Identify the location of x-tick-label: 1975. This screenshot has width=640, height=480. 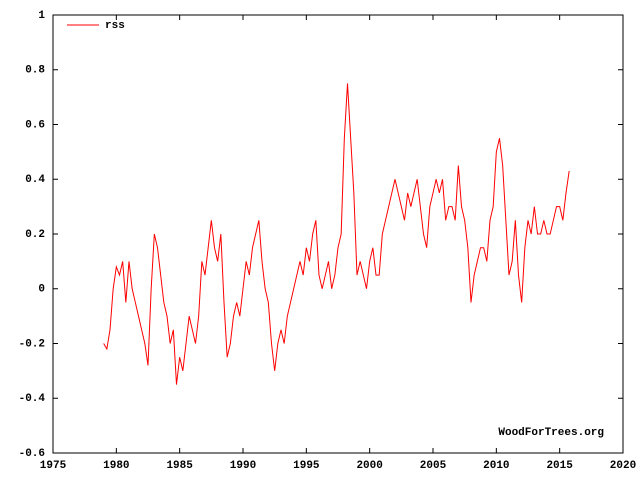
(53, 466).